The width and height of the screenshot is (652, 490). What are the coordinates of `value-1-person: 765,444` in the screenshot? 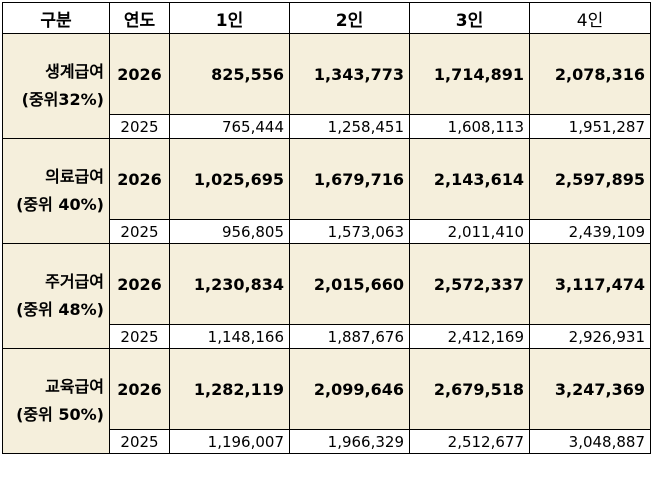 It's located at (229, 126).